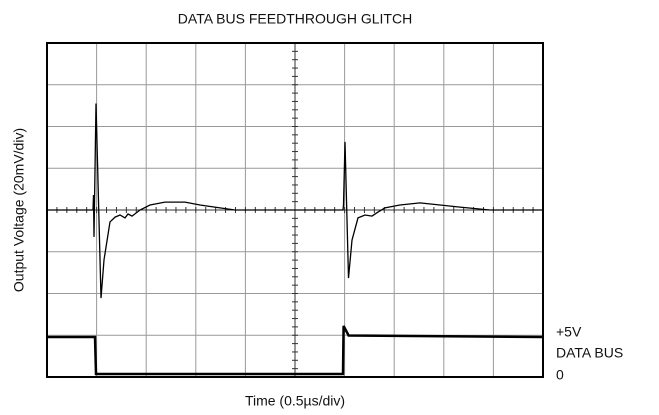 Image resolution: width=659 pixels, height=415 pixels. Describe the element at coordinates (295, 19) in the screenshot. I see `chart-title: DATA BUS FEEDTHROUGH GLITCH` at that location.